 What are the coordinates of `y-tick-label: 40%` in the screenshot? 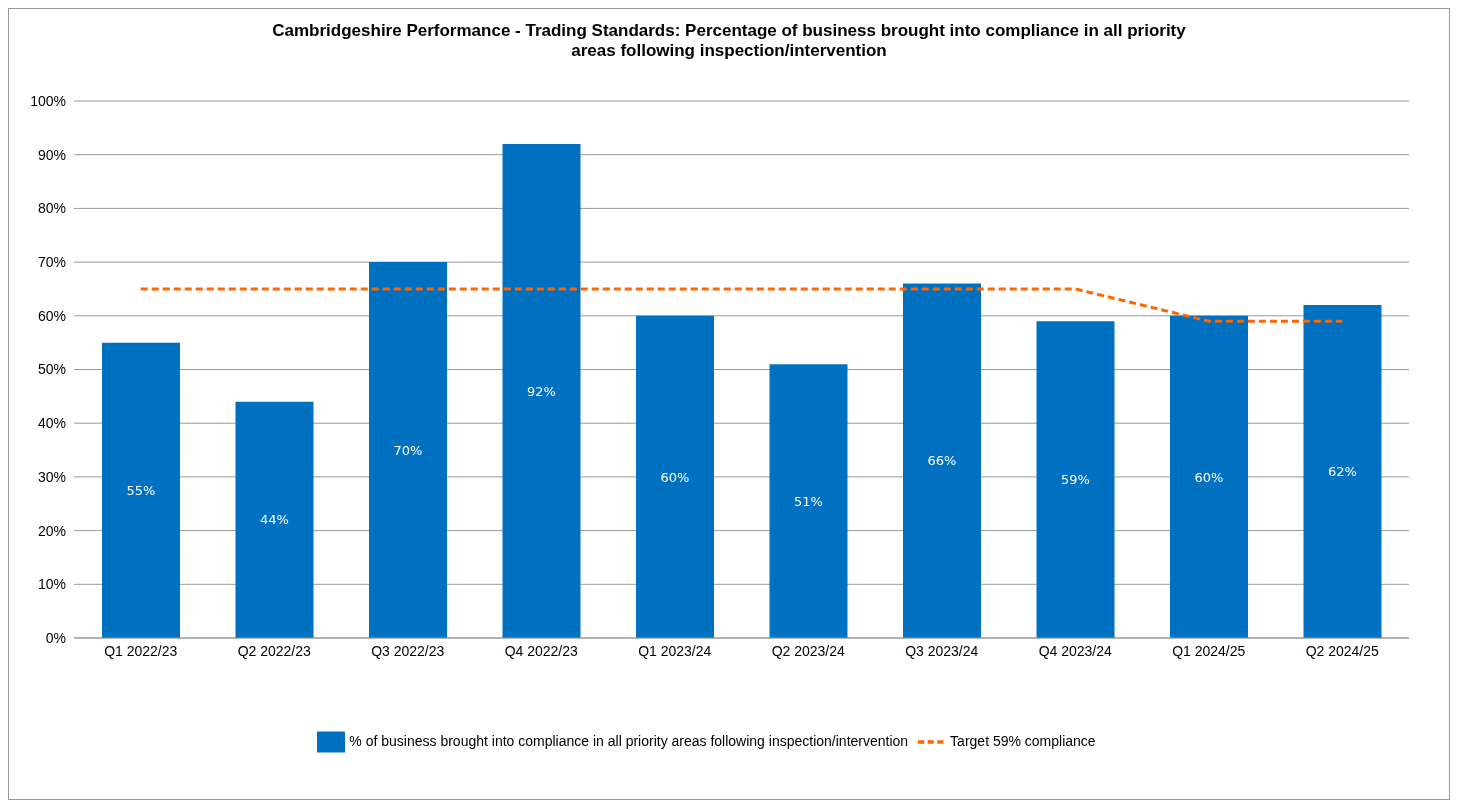 It's located at (51, 423).